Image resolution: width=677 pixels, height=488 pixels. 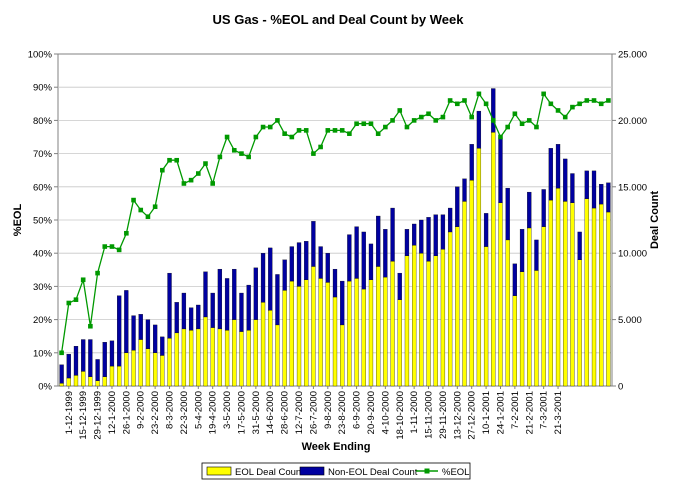 I want to click on x-tick-label: 18-10-2000, so click(x=400, y=415).